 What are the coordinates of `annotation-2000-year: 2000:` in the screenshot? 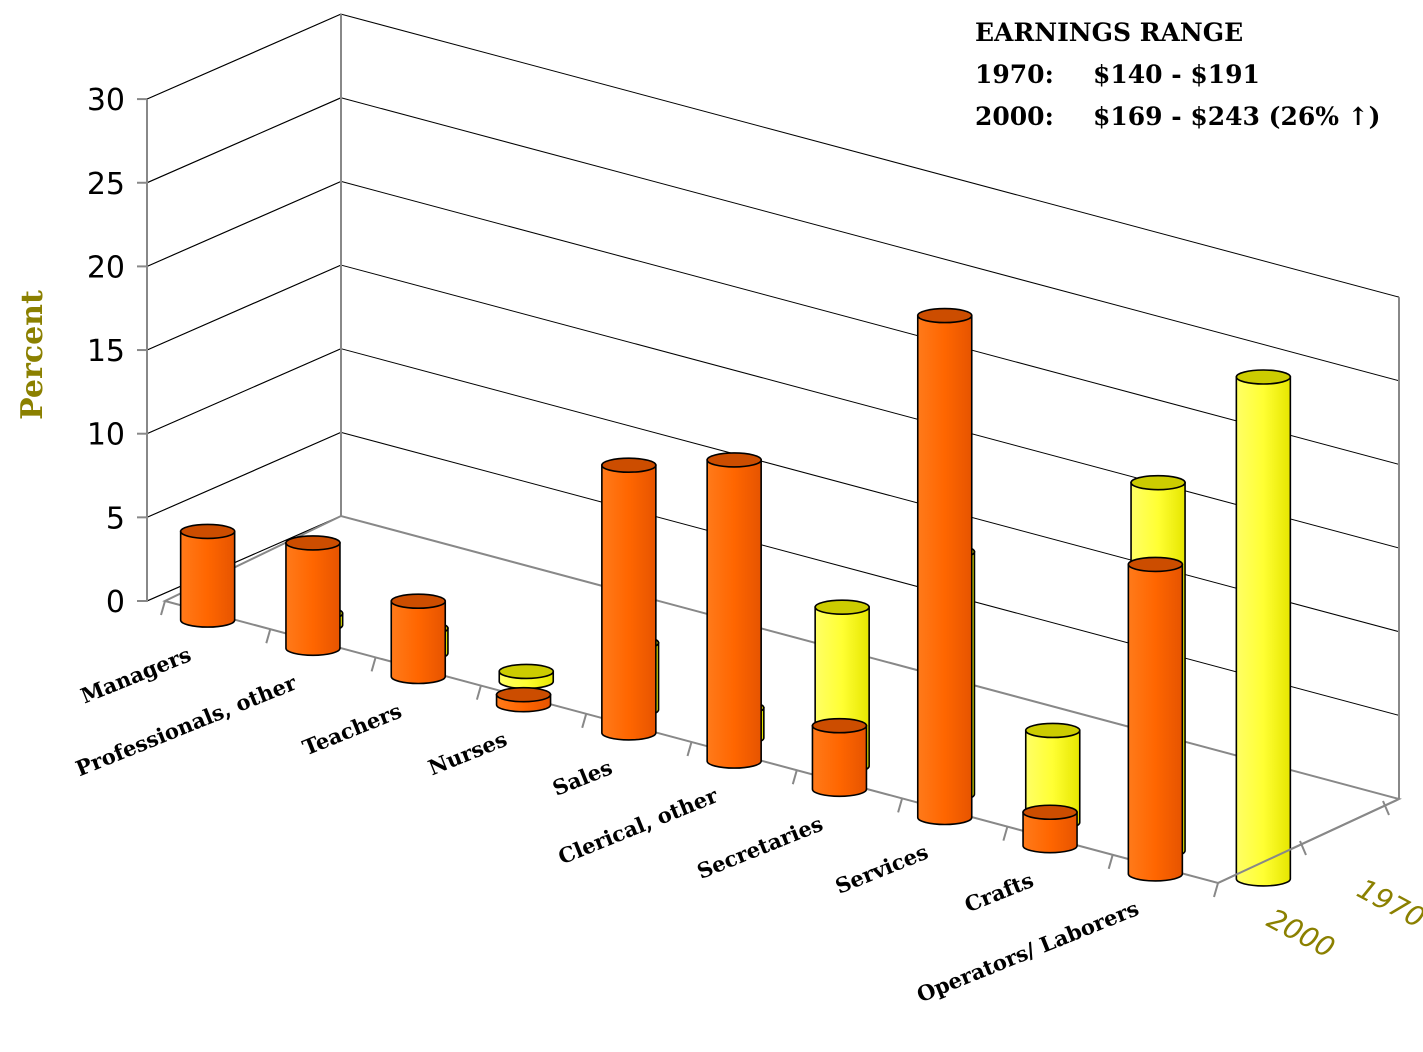 It's located at (1014, 116).